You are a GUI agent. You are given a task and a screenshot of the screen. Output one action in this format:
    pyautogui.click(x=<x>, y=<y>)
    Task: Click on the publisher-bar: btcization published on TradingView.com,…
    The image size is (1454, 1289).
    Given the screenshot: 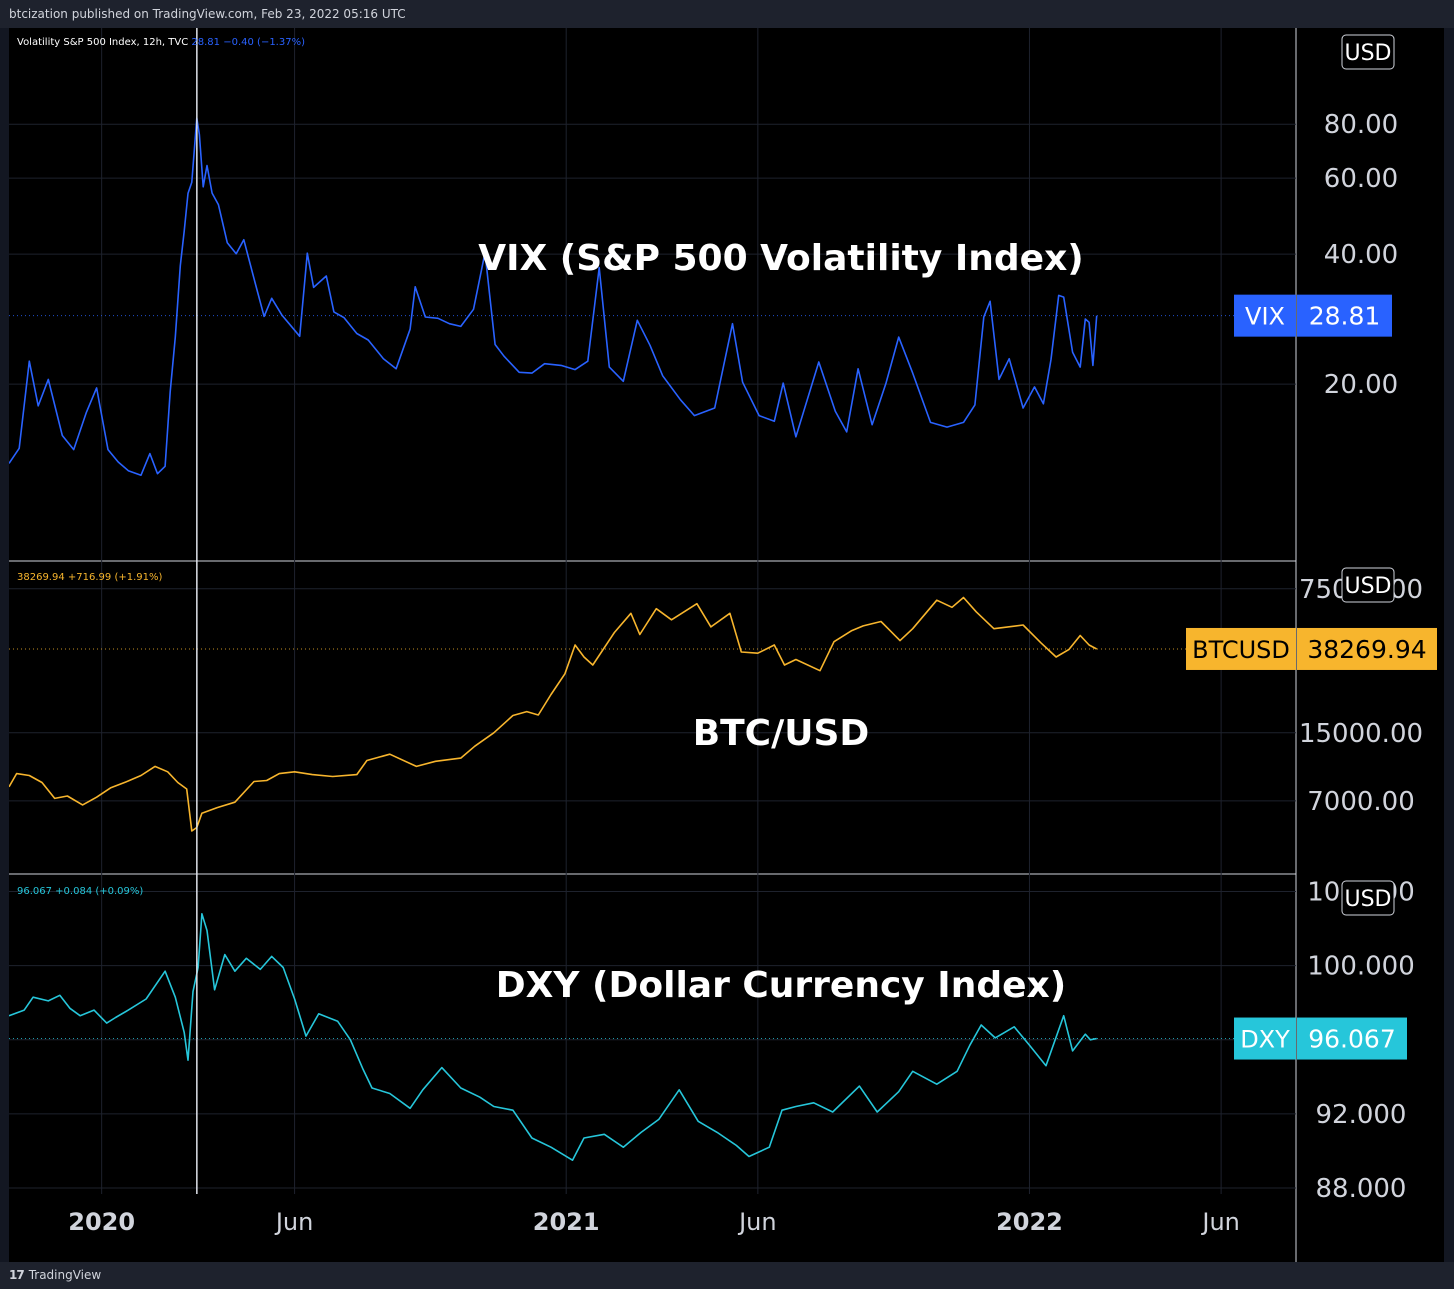 What is the action you would take?
    pyautogui.click(x=727, y=14)
    